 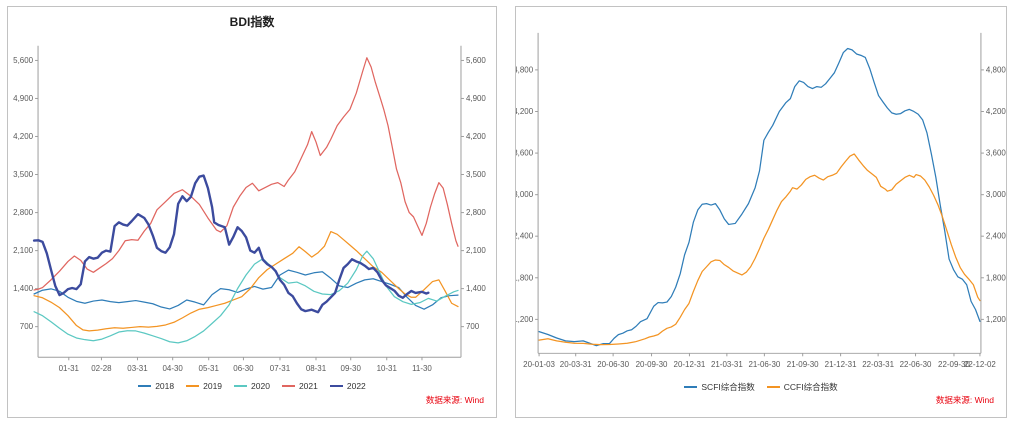 What do you see at coordinates (308, 386) in the screenshot?
I see `legend-label: 2021` at bounding box center [308, 386].